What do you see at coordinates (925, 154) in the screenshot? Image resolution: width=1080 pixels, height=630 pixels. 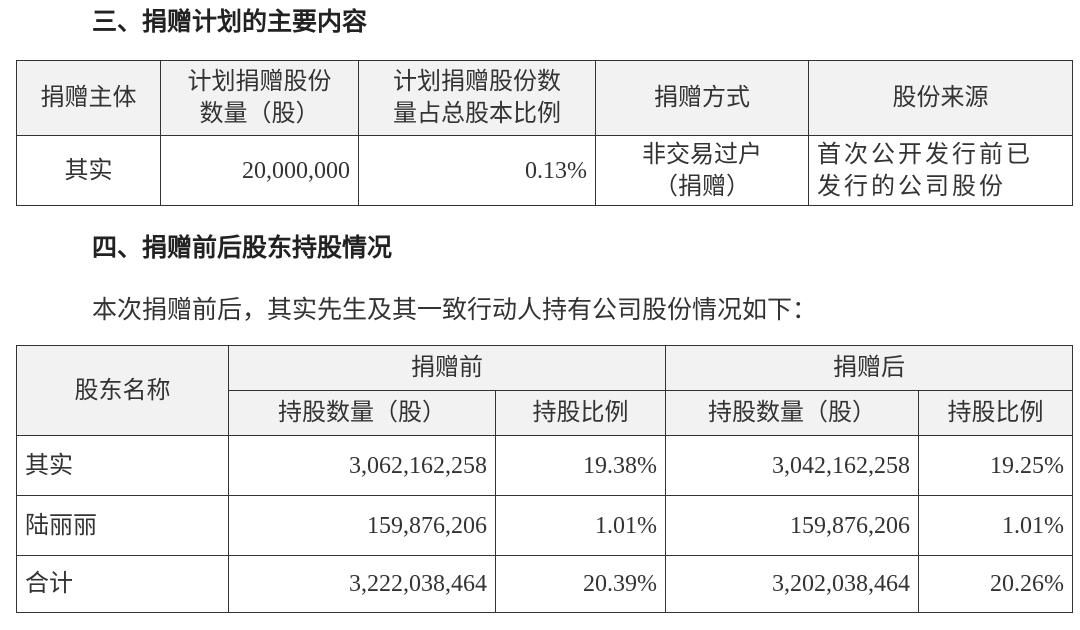 I see `cell-line: 首次公开发行前已` at bounding box center [925, 154].